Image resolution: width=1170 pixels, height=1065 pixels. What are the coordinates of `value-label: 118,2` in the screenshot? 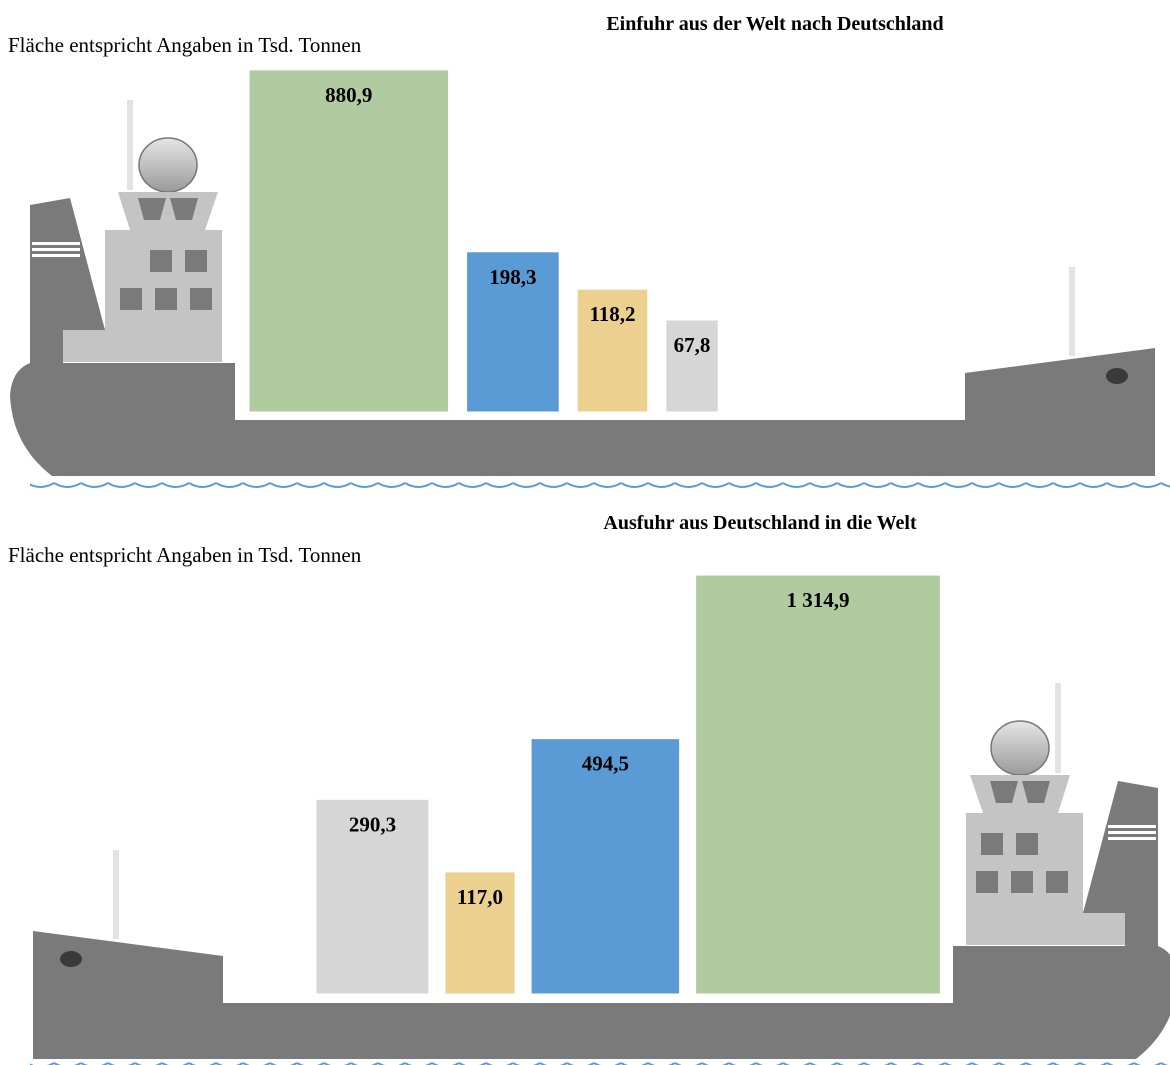 It's located at (612, 314).